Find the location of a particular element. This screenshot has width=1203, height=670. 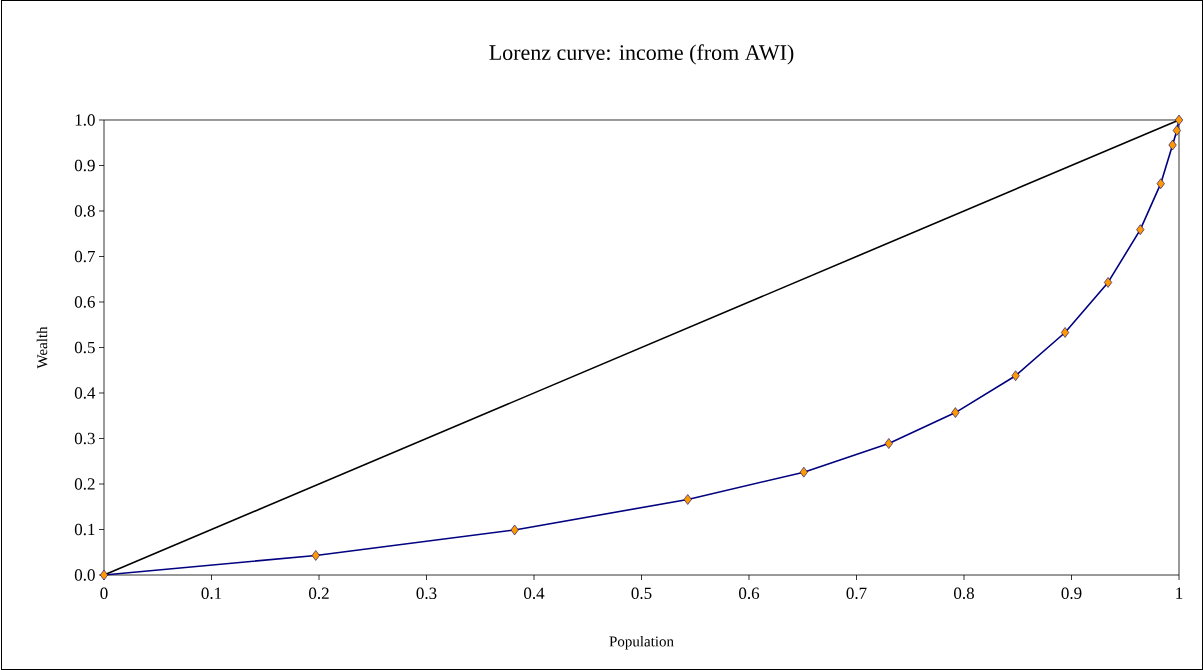

y-tick-label: 0.0 is located at coordinates (84, 575).